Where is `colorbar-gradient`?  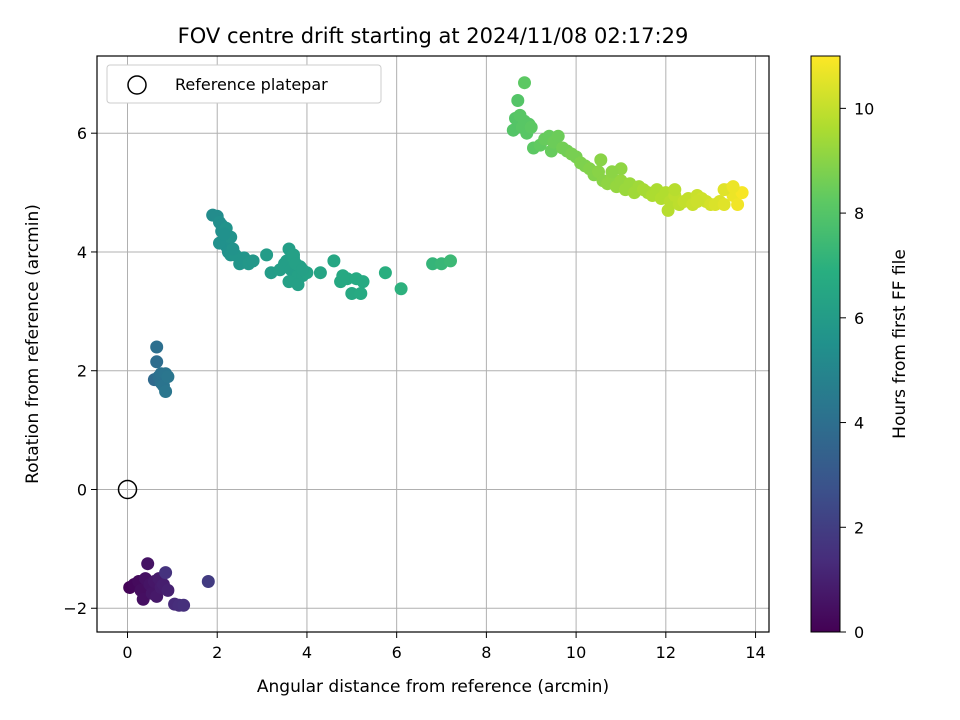 colorbar-gradient is located at coordinates (825, 344).